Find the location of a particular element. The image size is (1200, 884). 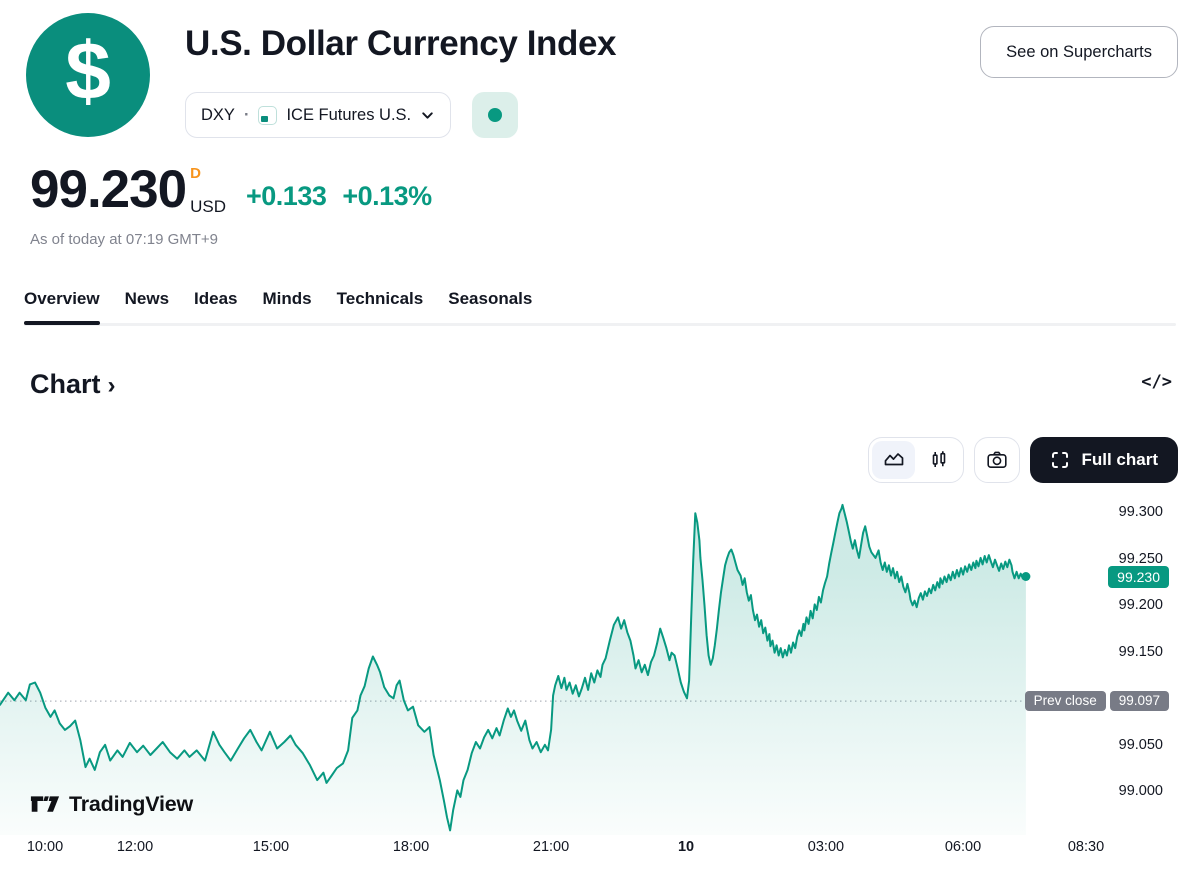

tradingview-logo-icon is located at coordinates (45, 804).